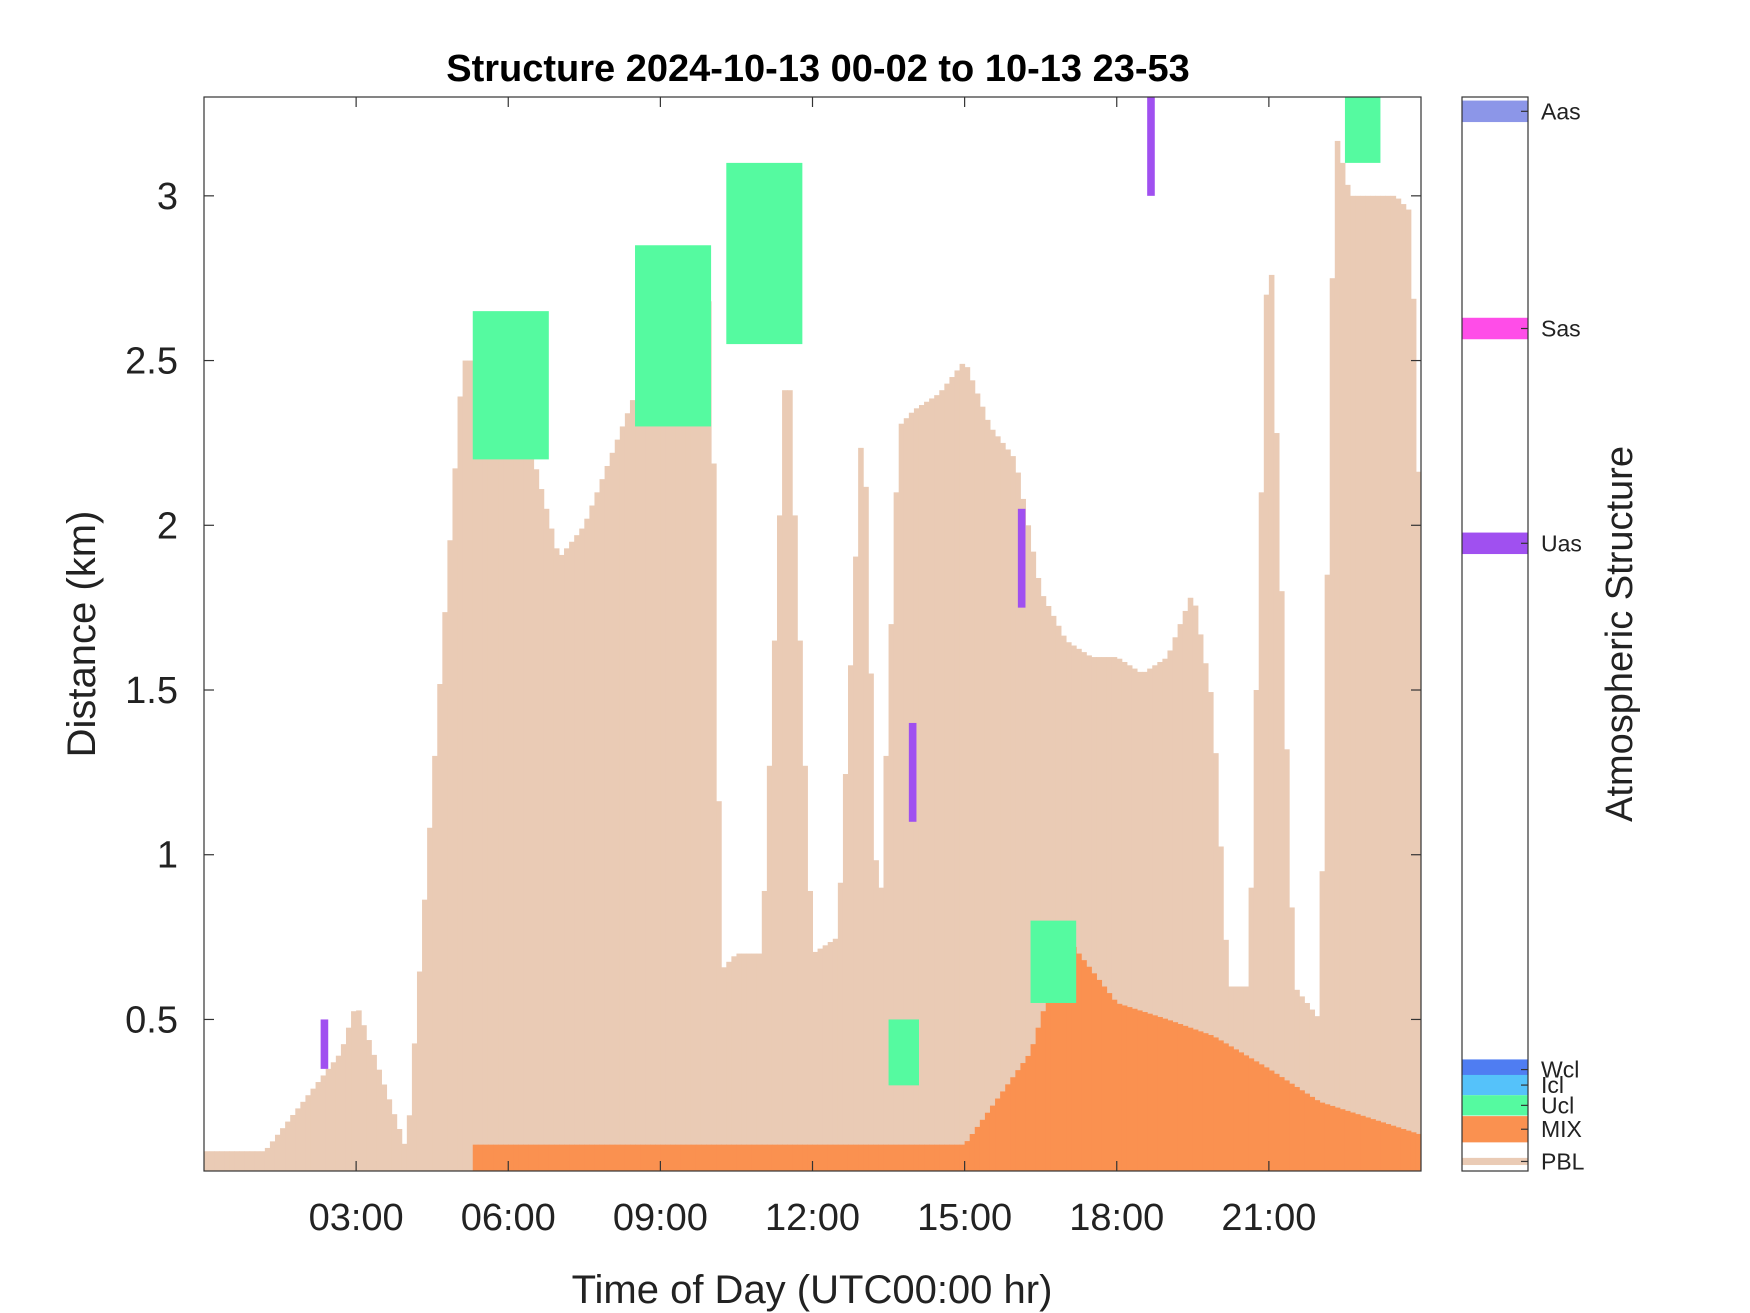 This screenshot has height=1313, width=1750. What do you see at coordinates (1552, 1085) in the screenshot?
I see `colorbar-tick-label: Icl` at bounding box center [1552, 1085].